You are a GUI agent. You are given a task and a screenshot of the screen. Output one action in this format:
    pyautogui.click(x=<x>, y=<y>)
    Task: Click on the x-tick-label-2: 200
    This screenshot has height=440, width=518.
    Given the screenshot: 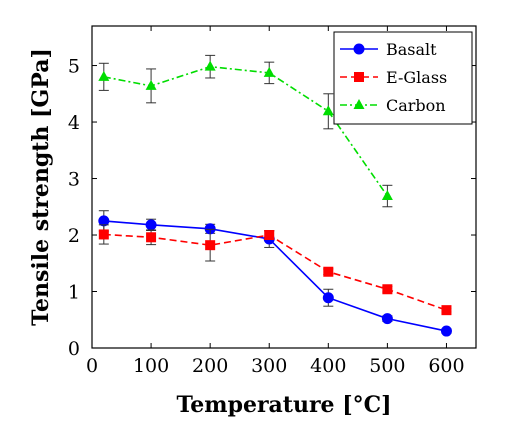 What is the action you would take?
    pyautogui.click(x=210, y=366)
    